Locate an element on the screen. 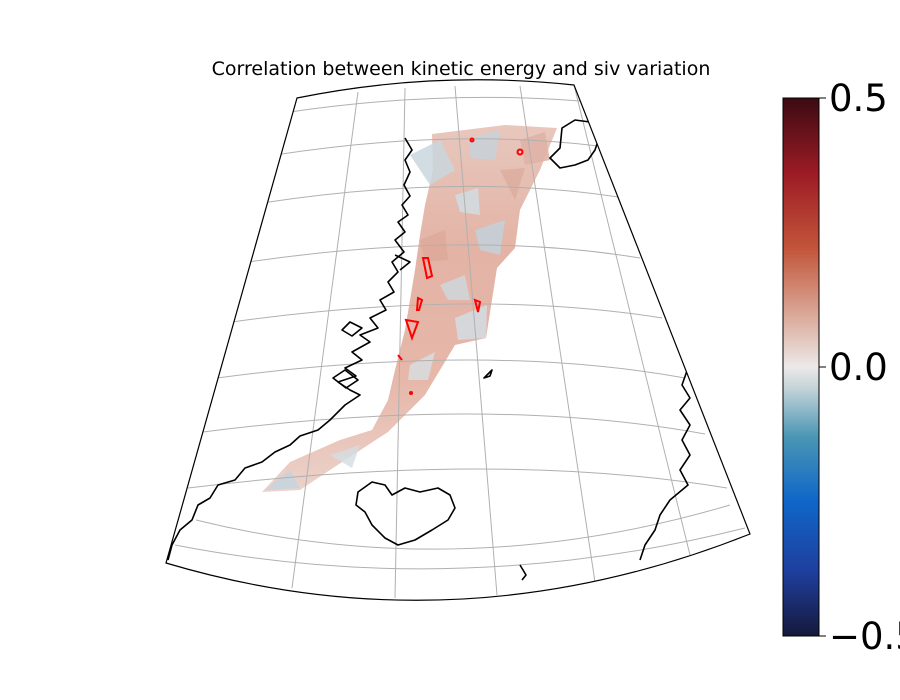 The height and width of the screenshot is (700, 900). colorbar: 0.5 0.0 −0.5 is located at coordinates (841, 367).